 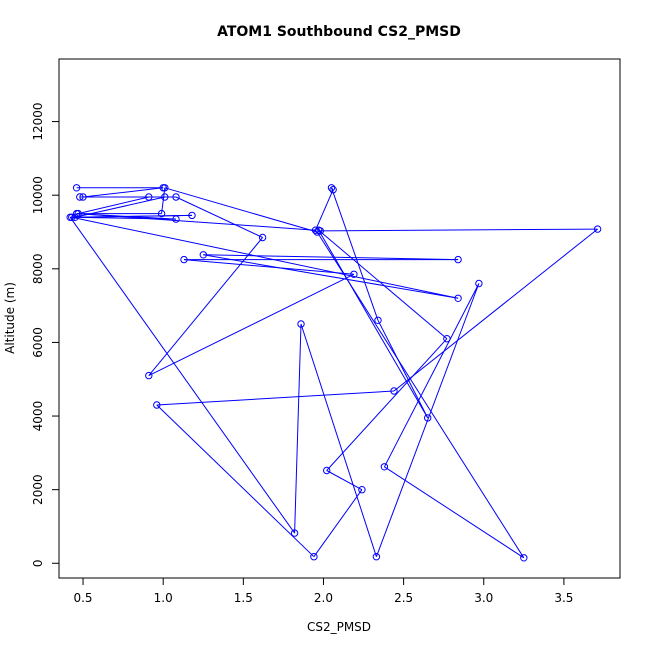 What do you see at coordinates (45, 334) in the screenshot?
I see `y-axis: 0 2000 4000 6000 8000 10000 12000` at bounding box center [45, 334].